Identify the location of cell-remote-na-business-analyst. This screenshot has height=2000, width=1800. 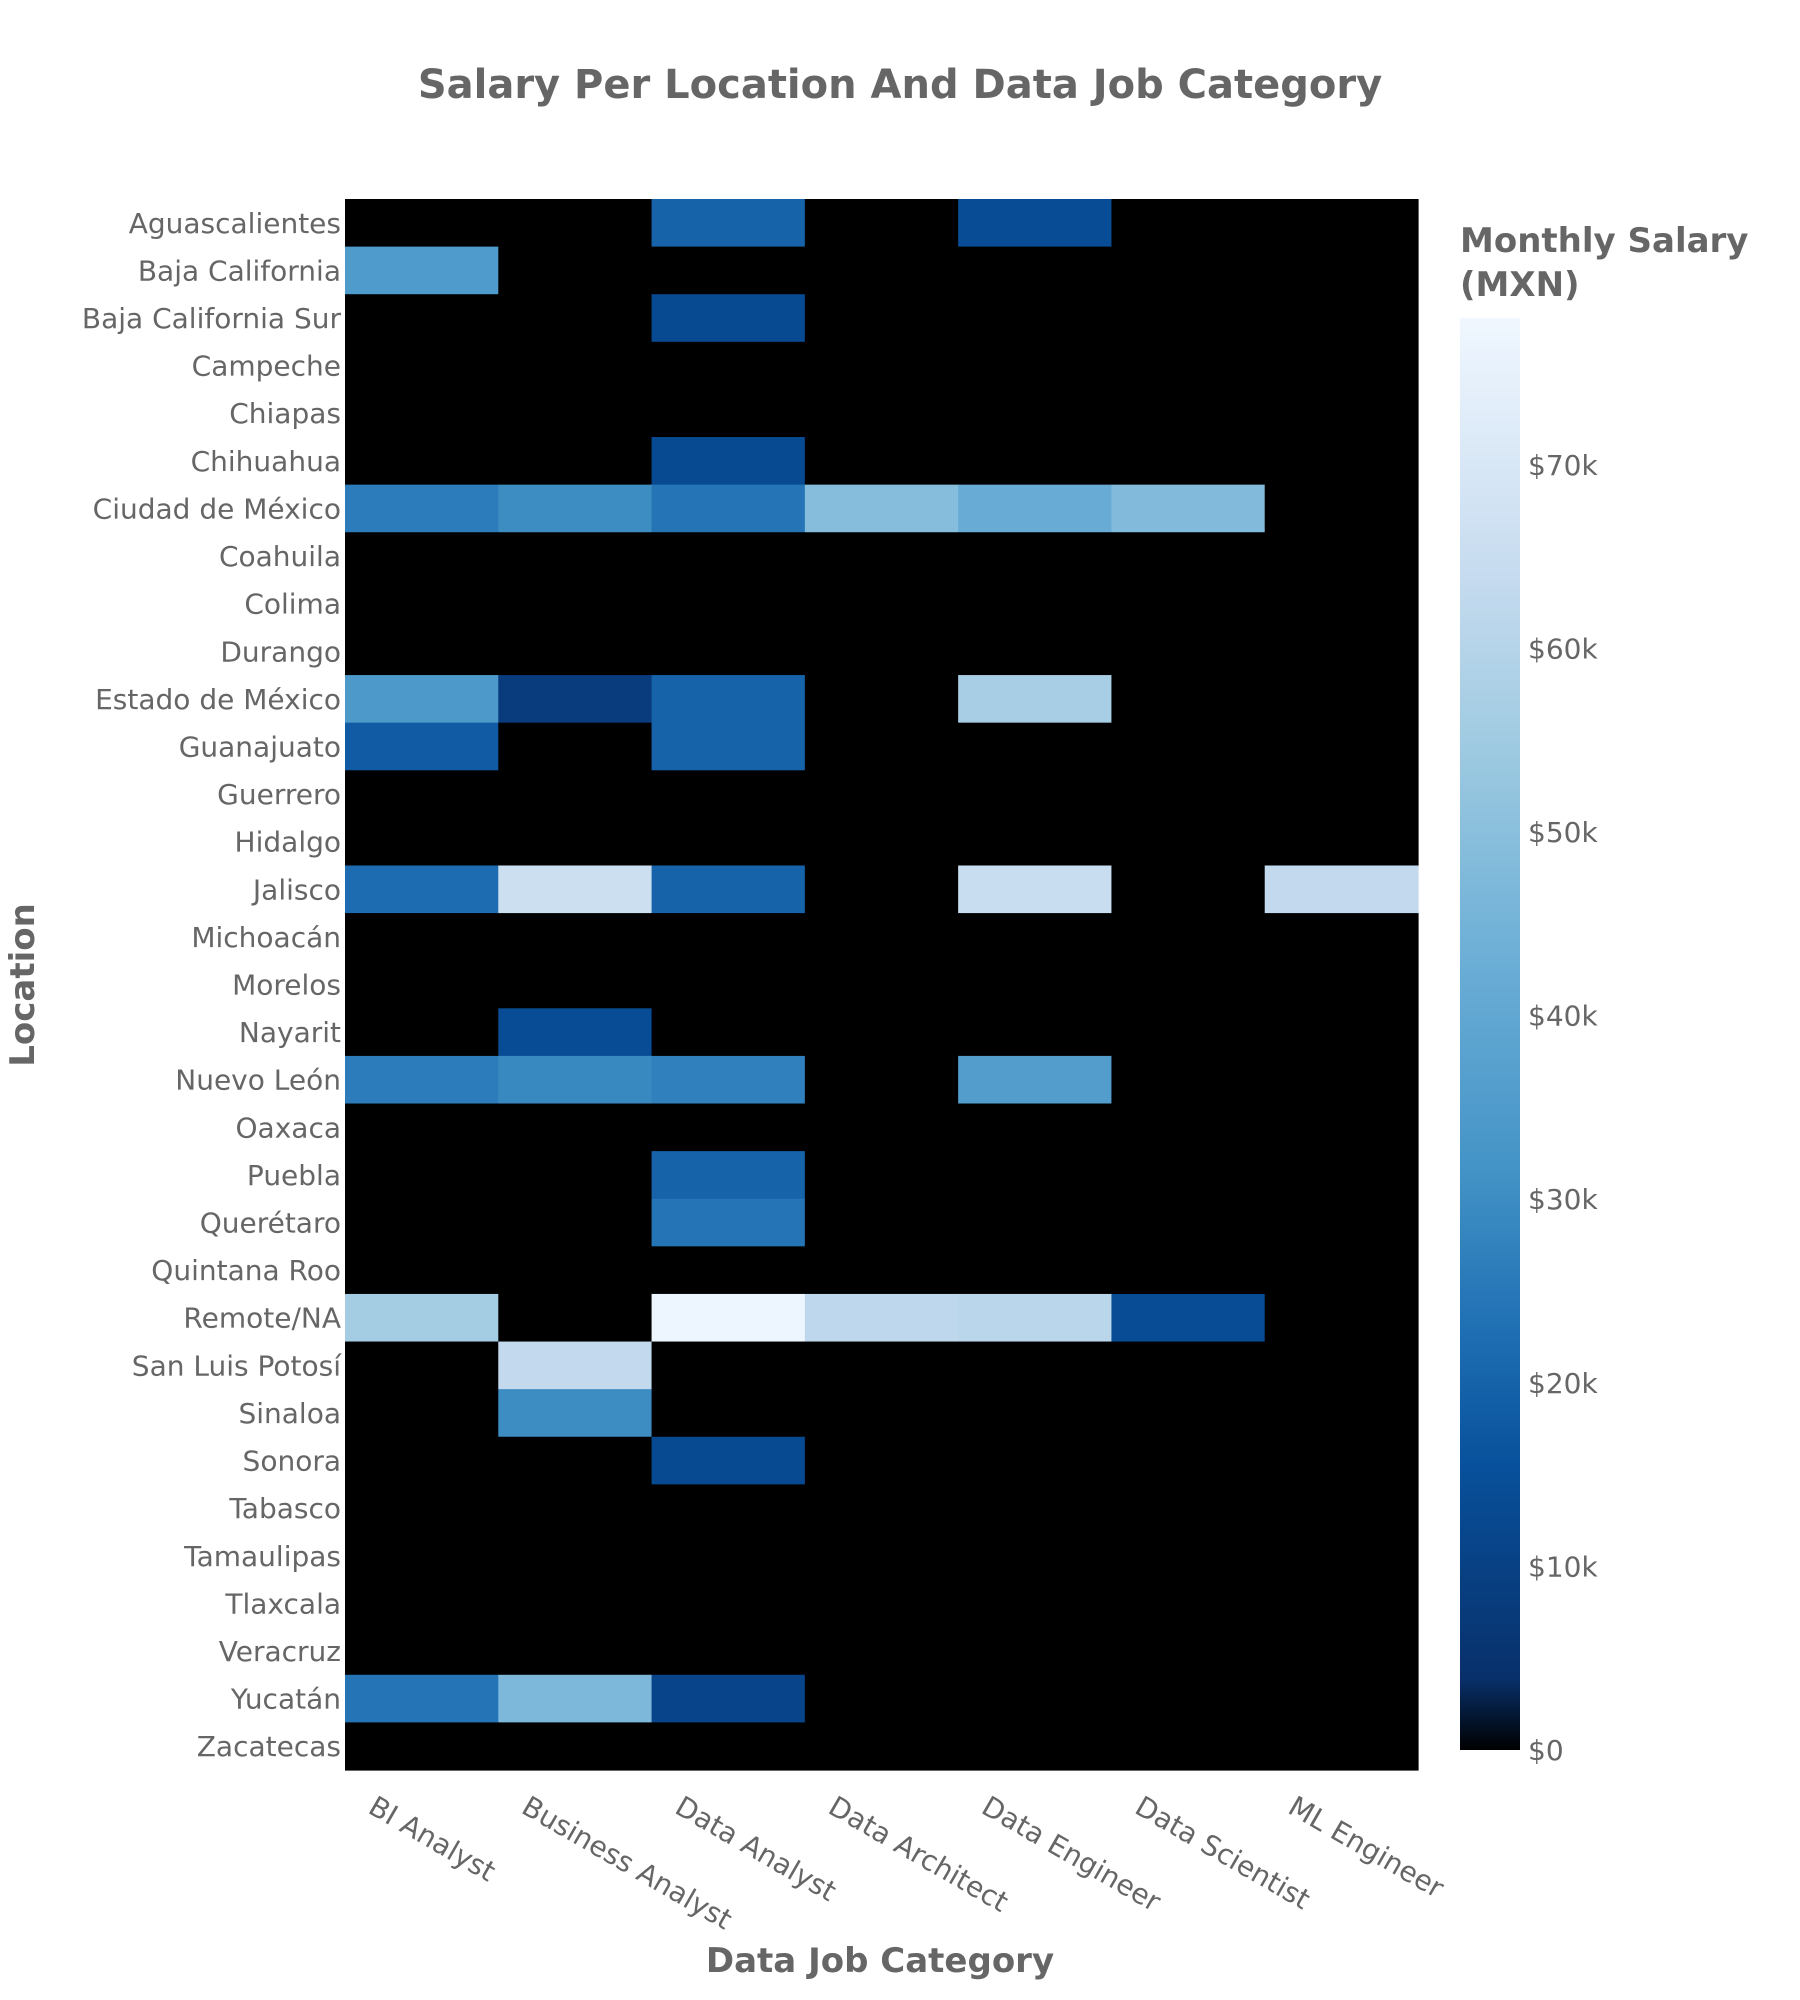
(575, 1318).